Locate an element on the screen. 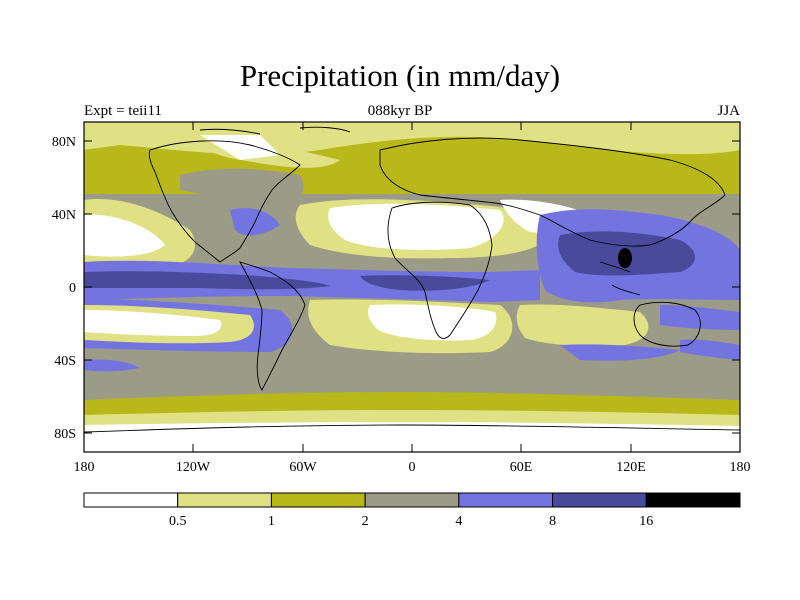 Image resolution: width=800 pixels, height=600 pixels. experiment-label: Expt = teii11 is located at coordinates (123, 111).